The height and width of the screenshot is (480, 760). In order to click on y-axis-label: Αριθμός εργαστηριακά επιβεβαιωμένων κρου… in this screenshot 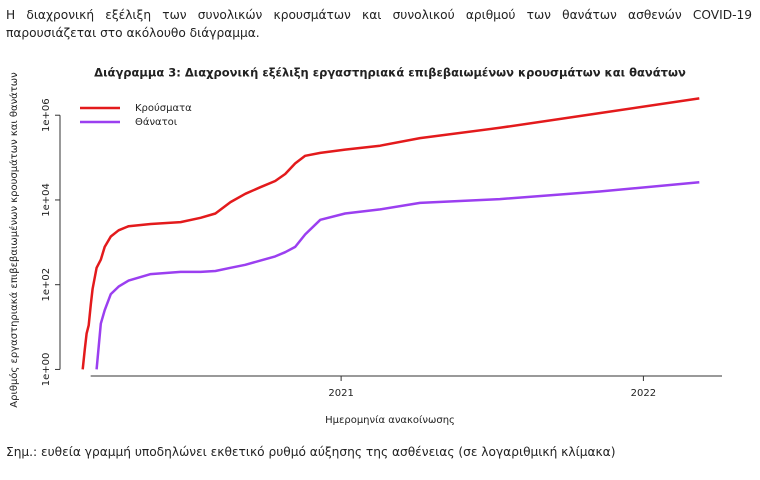, I will do `click(14, 240)`.